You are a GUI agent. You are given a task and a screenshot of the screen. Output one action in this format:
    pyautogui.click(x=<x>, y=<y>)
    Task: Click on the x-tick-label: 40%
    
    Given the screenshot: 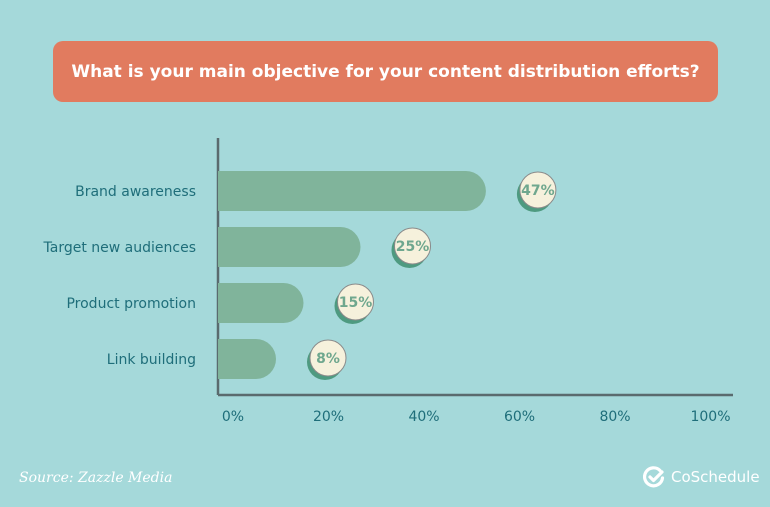 What is the action you would take?
    pyautogui.click(x=423, y=417)
    